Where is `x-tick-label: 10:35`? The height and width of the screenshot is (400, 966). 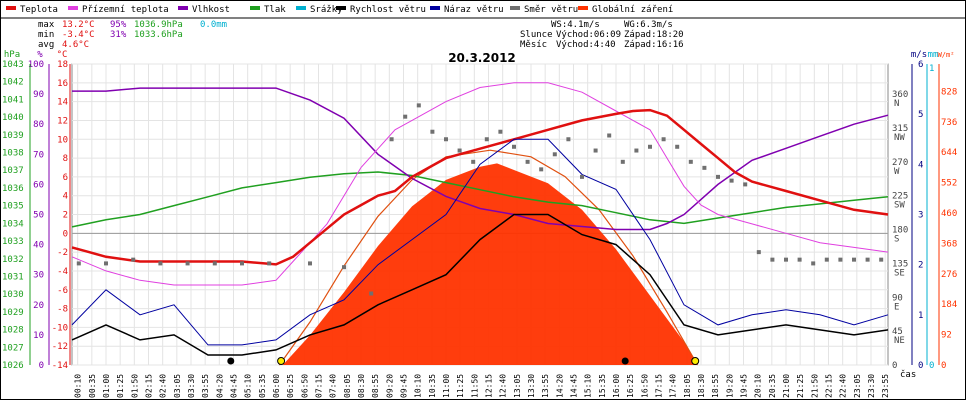 x-tick-label: 10:35 is located at coordinates (432, 386).